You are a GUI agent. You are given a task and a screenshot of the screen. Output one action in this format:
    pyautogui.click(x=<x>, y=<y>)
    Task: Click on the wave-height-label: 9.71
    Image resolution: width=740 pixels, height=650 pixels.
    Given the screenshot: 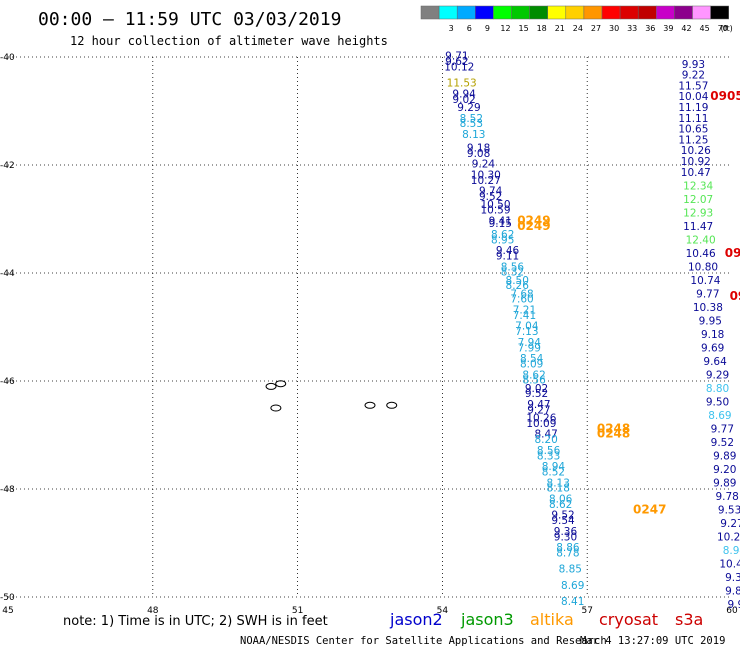 What is the action you would take?
    pyautogui.click(x=456, y=57)
    